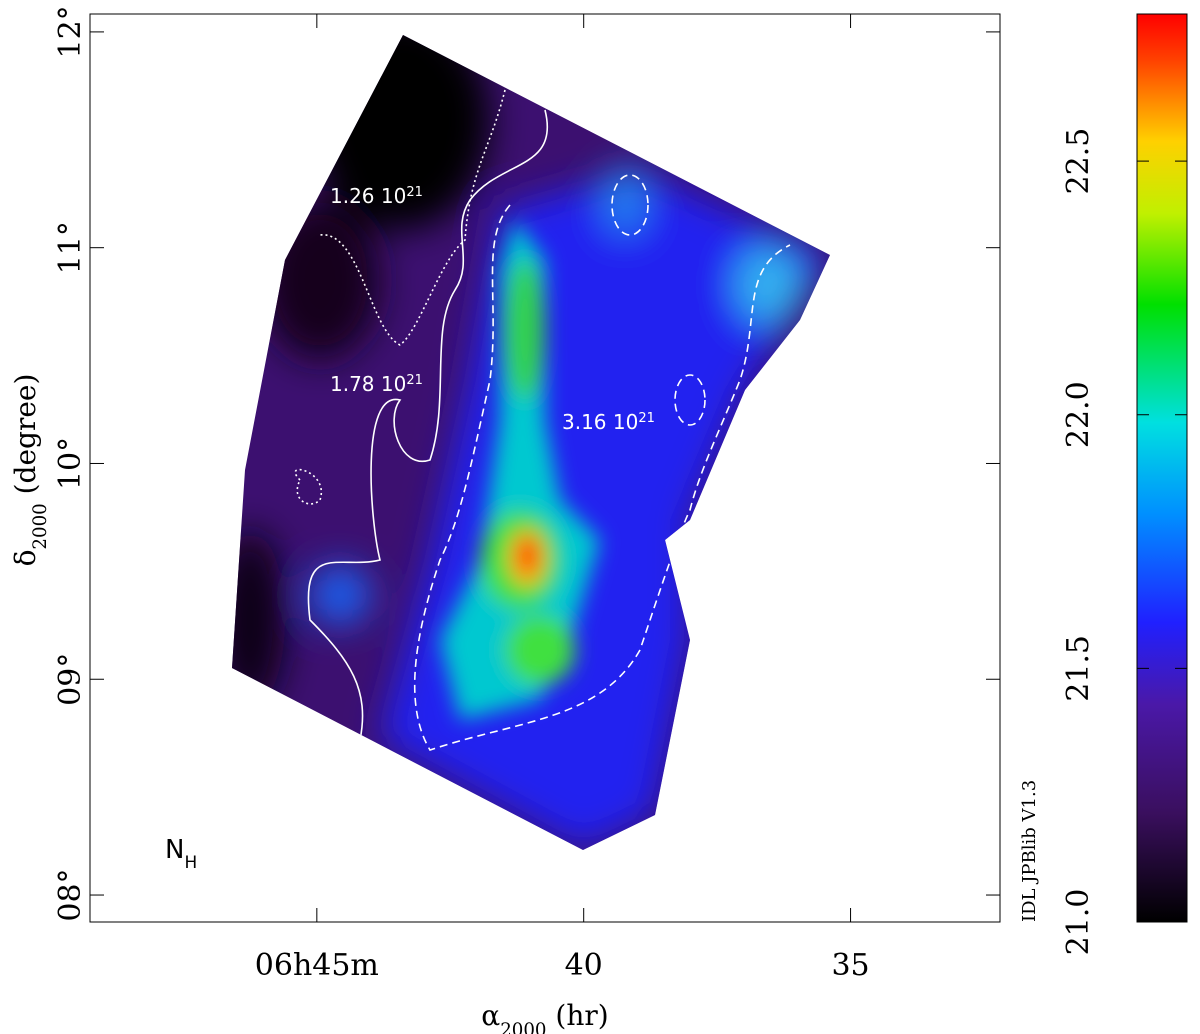 The height and width of the screenshot is (1034, 1200). What do you see at coordinates (584, 965) in the screenshot?
I see `x-tick-label: 40` at bounding box center [584, 965].